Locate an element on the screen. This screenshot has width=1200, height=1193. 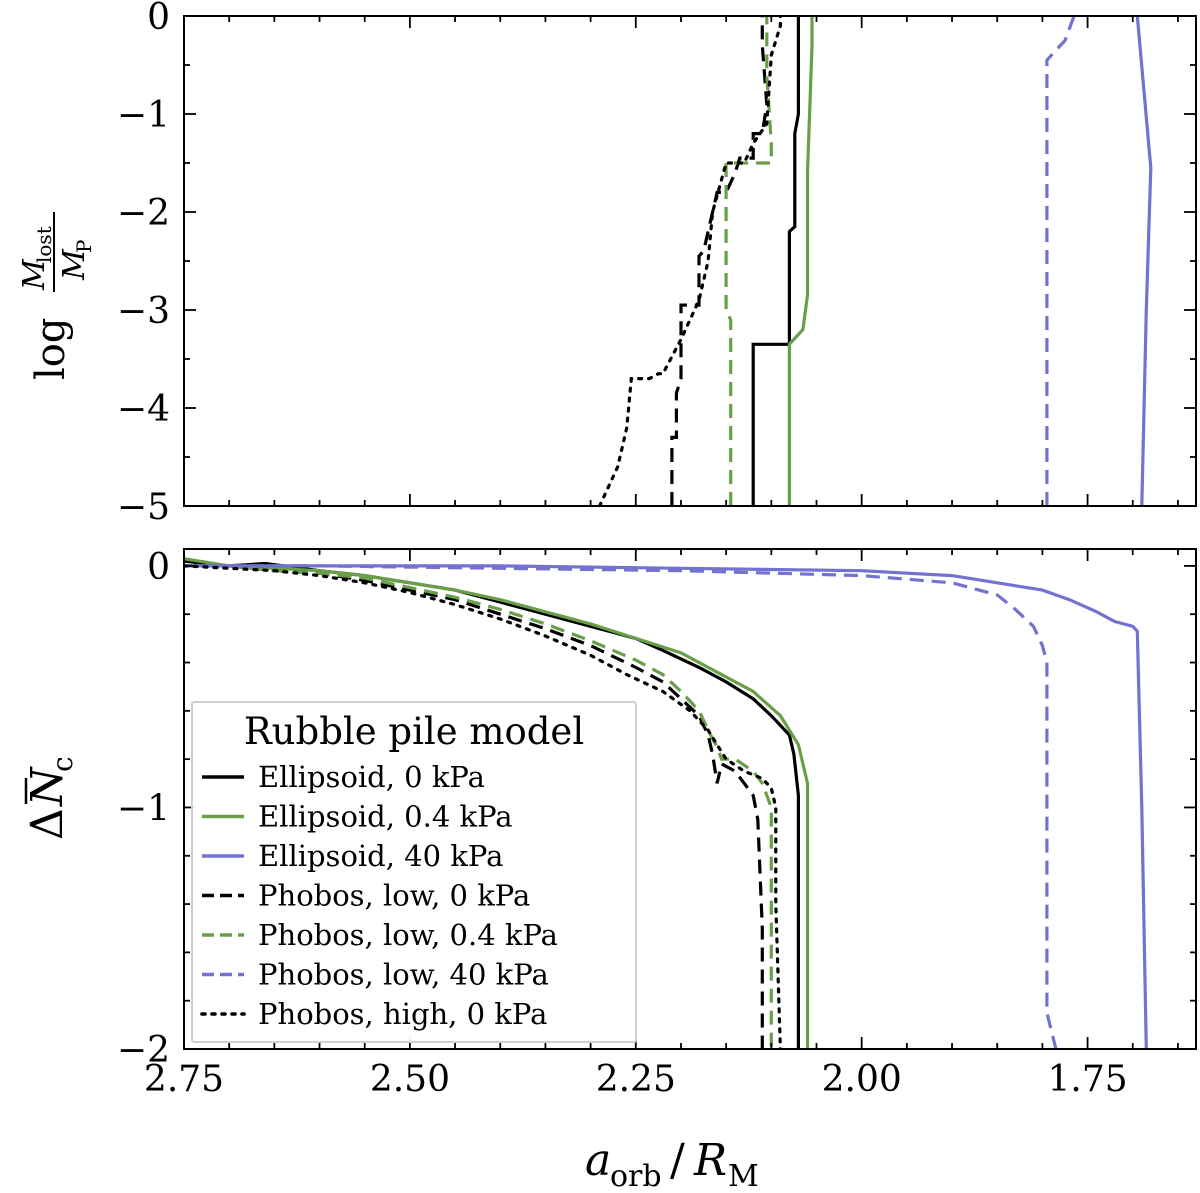
bottom-ylabel-symbol: N is located at coordinates (47, 786).